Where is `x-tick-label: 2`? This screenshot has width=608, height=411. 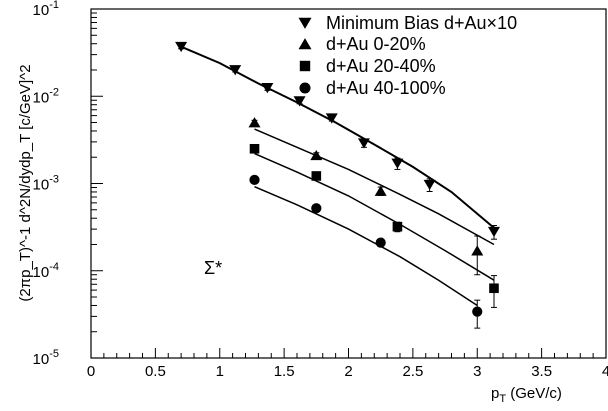
x-tick-label: 2 is located at coordinates (348, 371).